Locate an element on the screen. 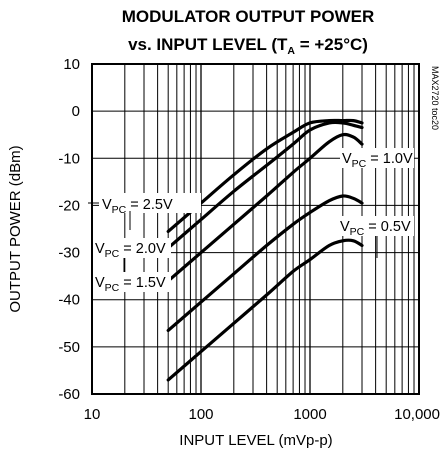 This screenshot has height=457, width=442. x-tick-label: 10 is located at coordinates (92, 414).